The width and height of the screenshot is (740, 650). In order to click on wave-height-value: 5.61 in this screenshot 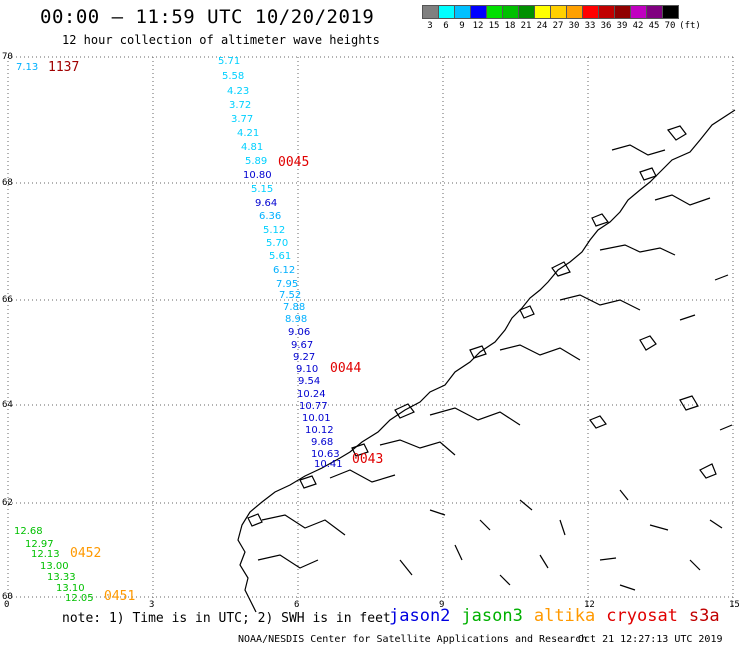, I will do `click(280, 256)`.